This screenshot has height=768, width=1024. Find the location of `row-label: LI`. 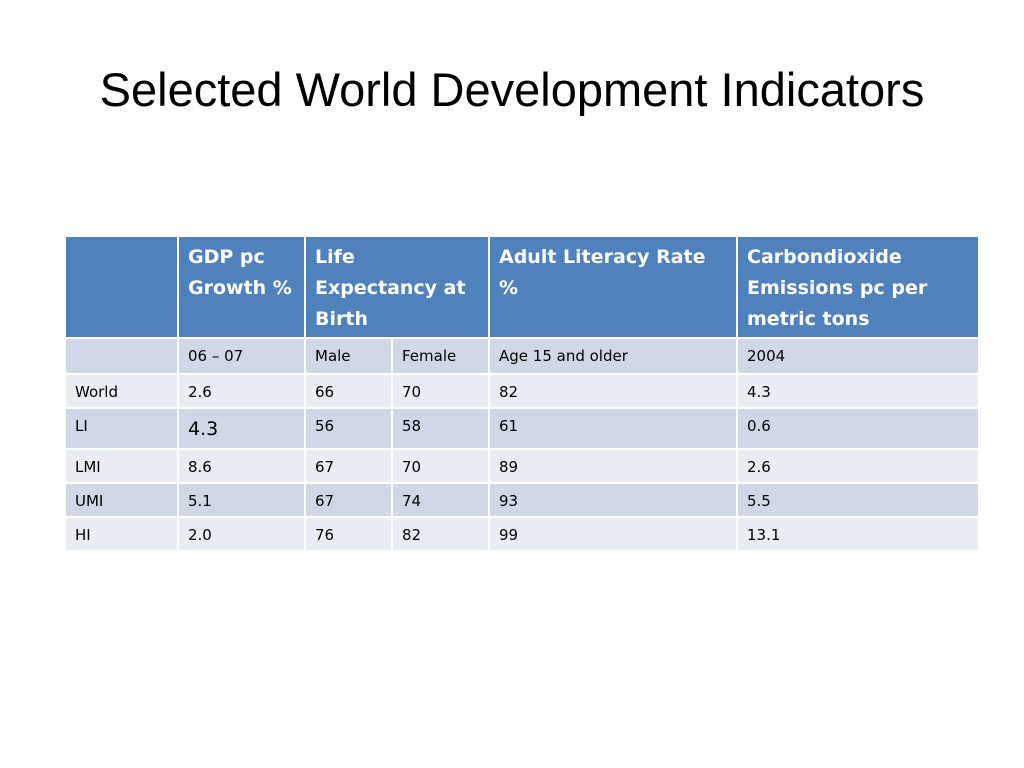

row-label: LI is located at coordinates (121, 428).